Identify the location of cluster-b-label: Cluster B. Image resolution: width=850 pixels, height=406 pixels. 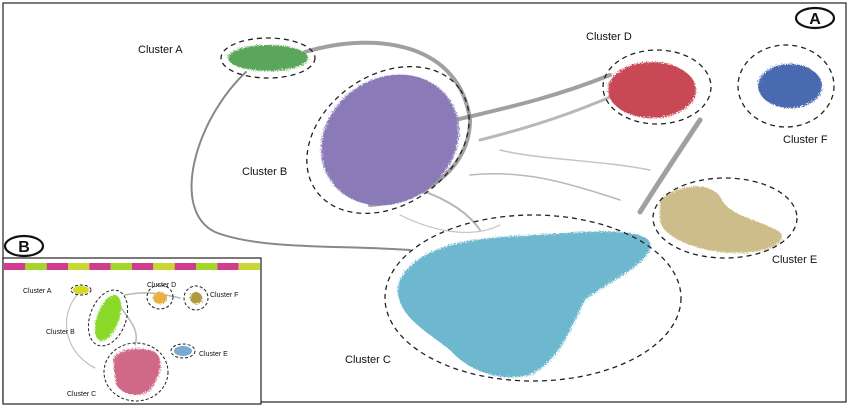
(264, 172).